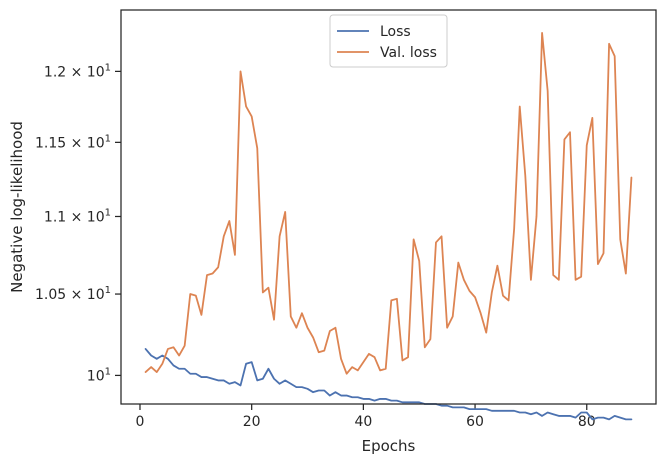  I want to click on y-axis-label: Negative log-likelihood, so click(17, 207).